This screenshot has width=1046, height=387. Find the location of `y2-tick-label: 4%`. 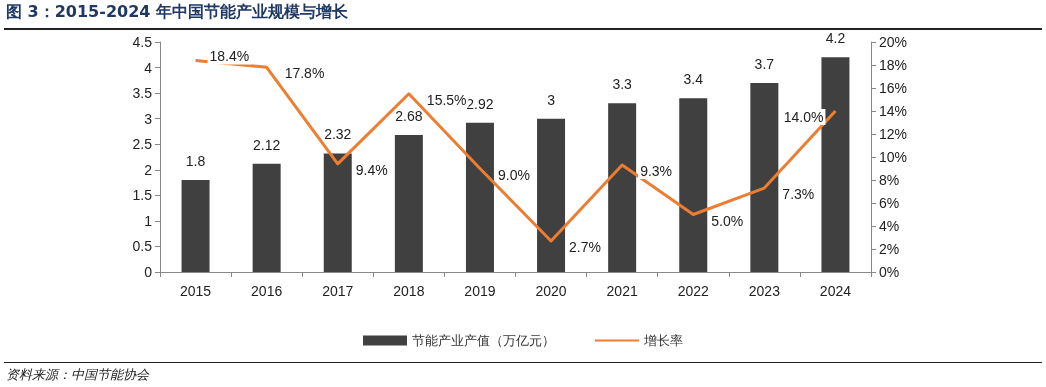

y2-tick-label: 4% is located at coordinates (889, 226).